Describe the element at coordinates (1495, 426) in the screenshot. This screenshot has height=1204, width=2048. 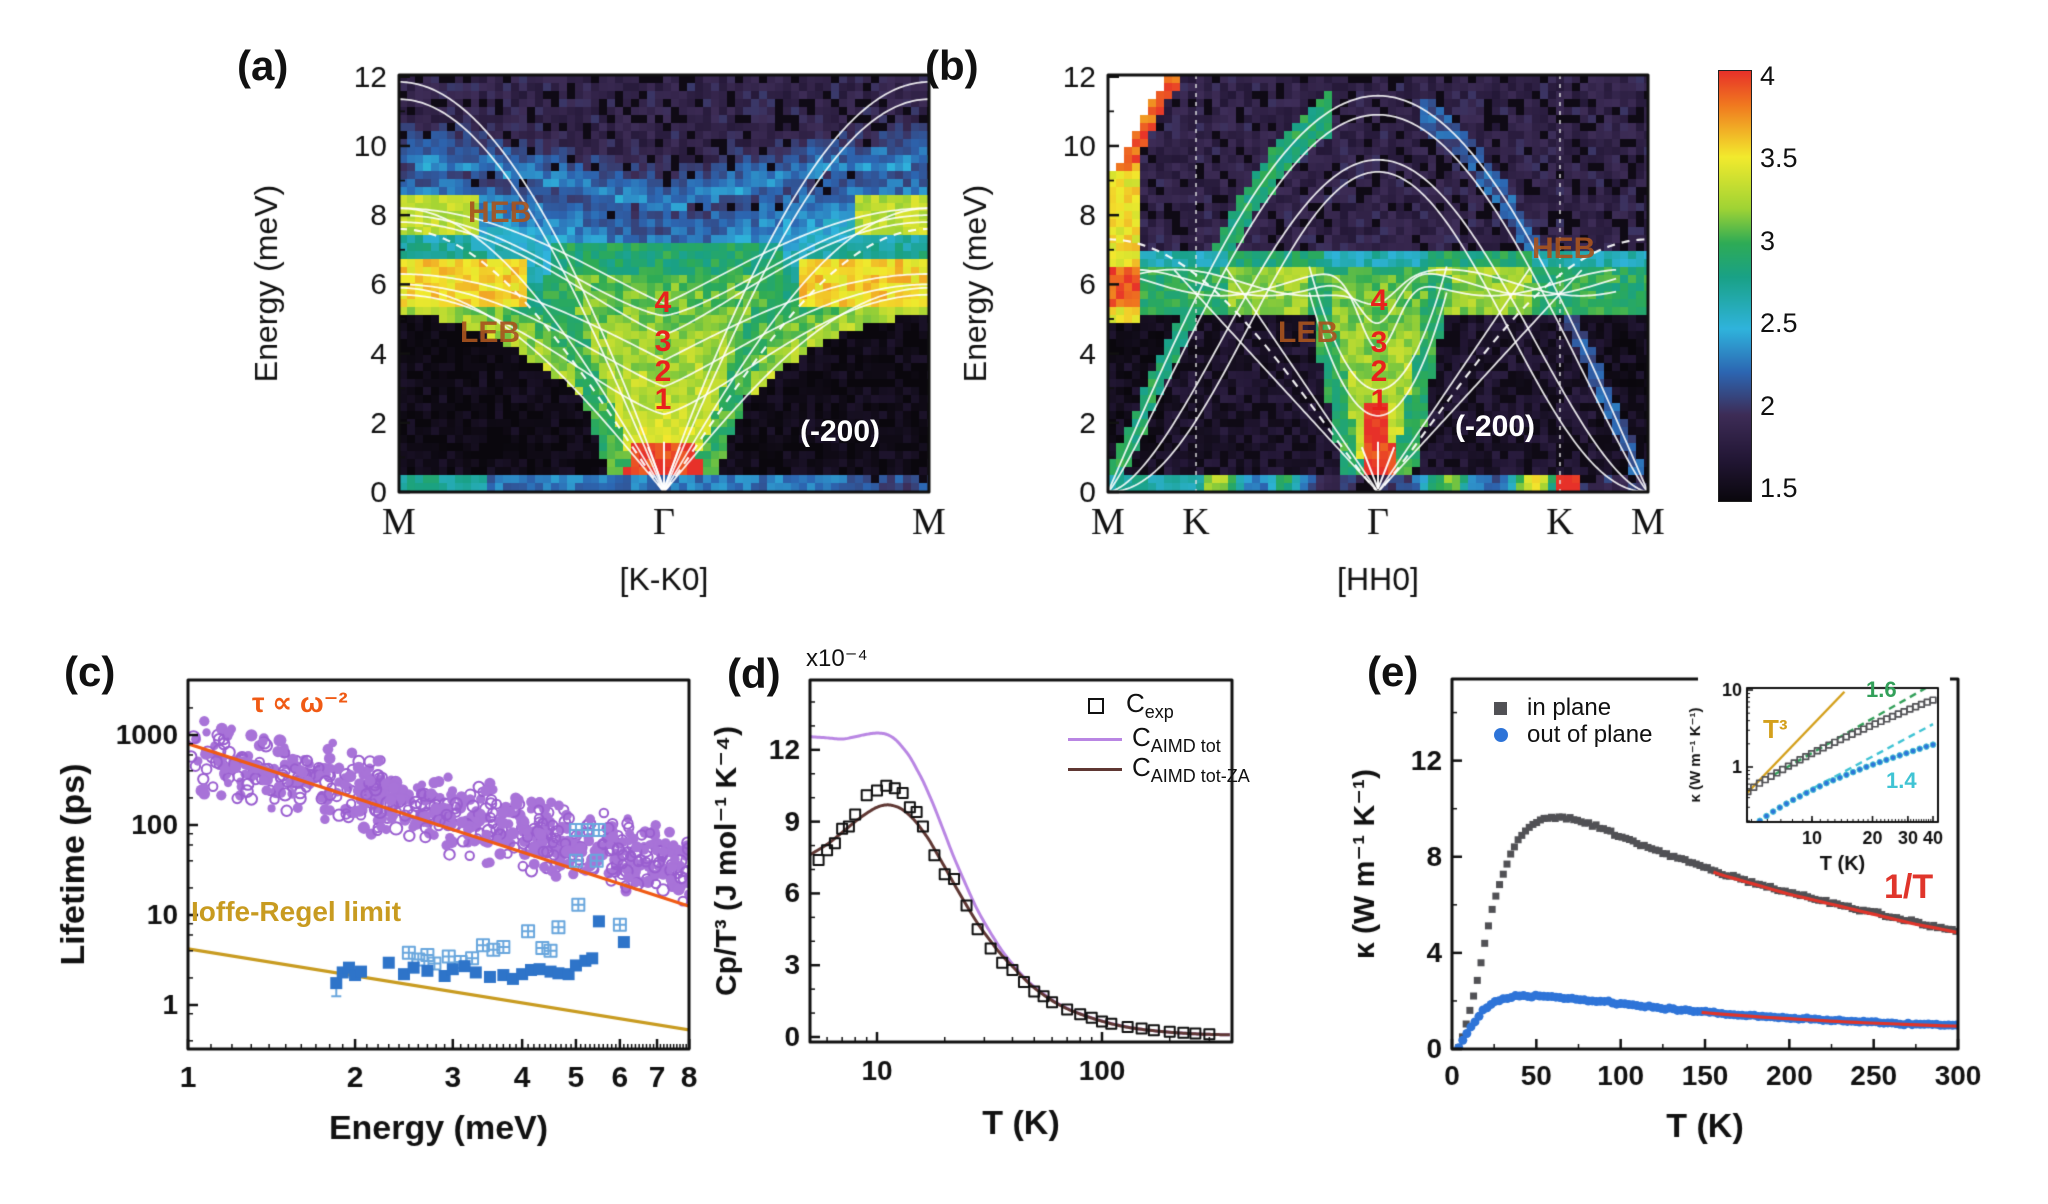
I see `zone-label-b: (-200)` at that location.